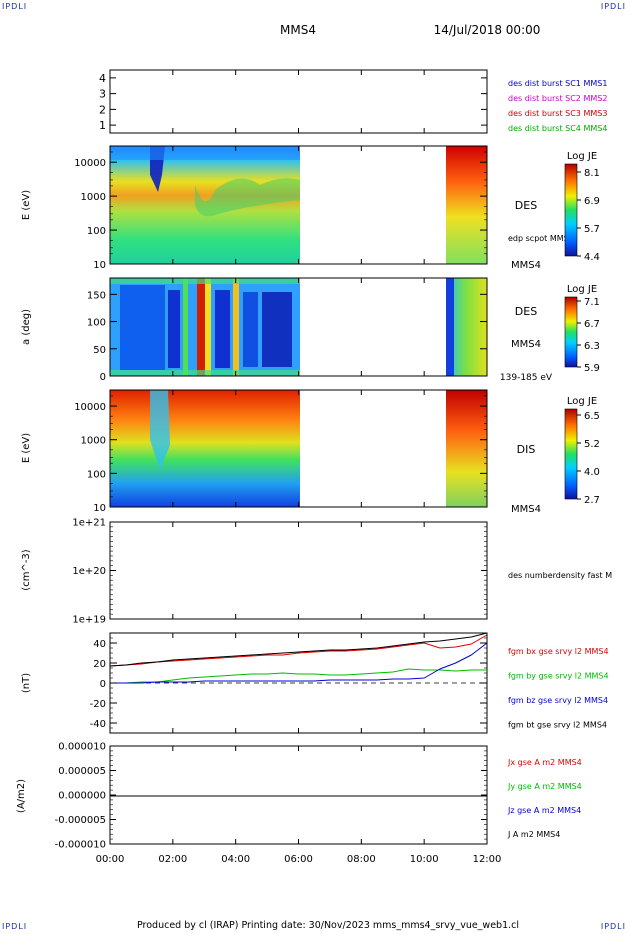 The height and width of the screenshot is (934, 630). I want to click on fgm-ytick-label: 40, so click(99, 644).